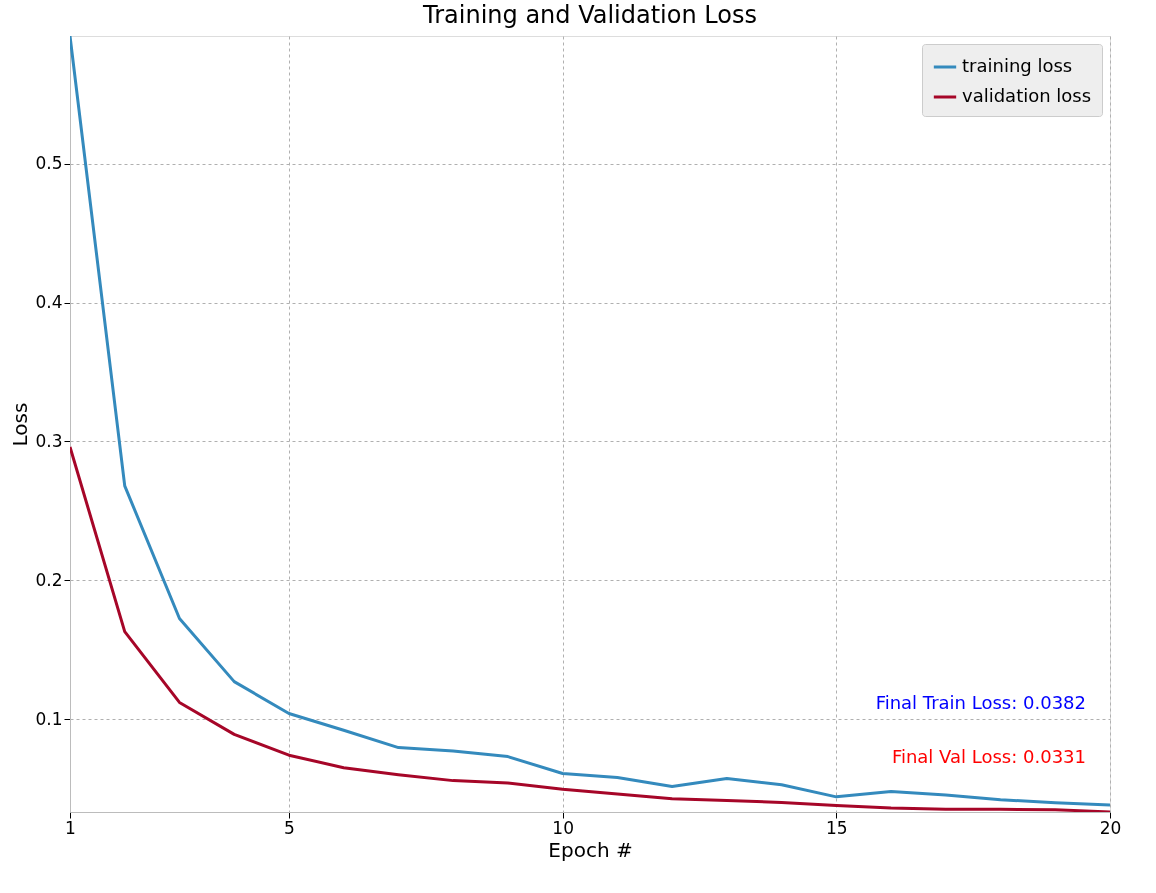  What do you see at coordinates (1017, 65) in the screenshot?
I see `legend-label: training loss` at bounding box center [1017, 65].